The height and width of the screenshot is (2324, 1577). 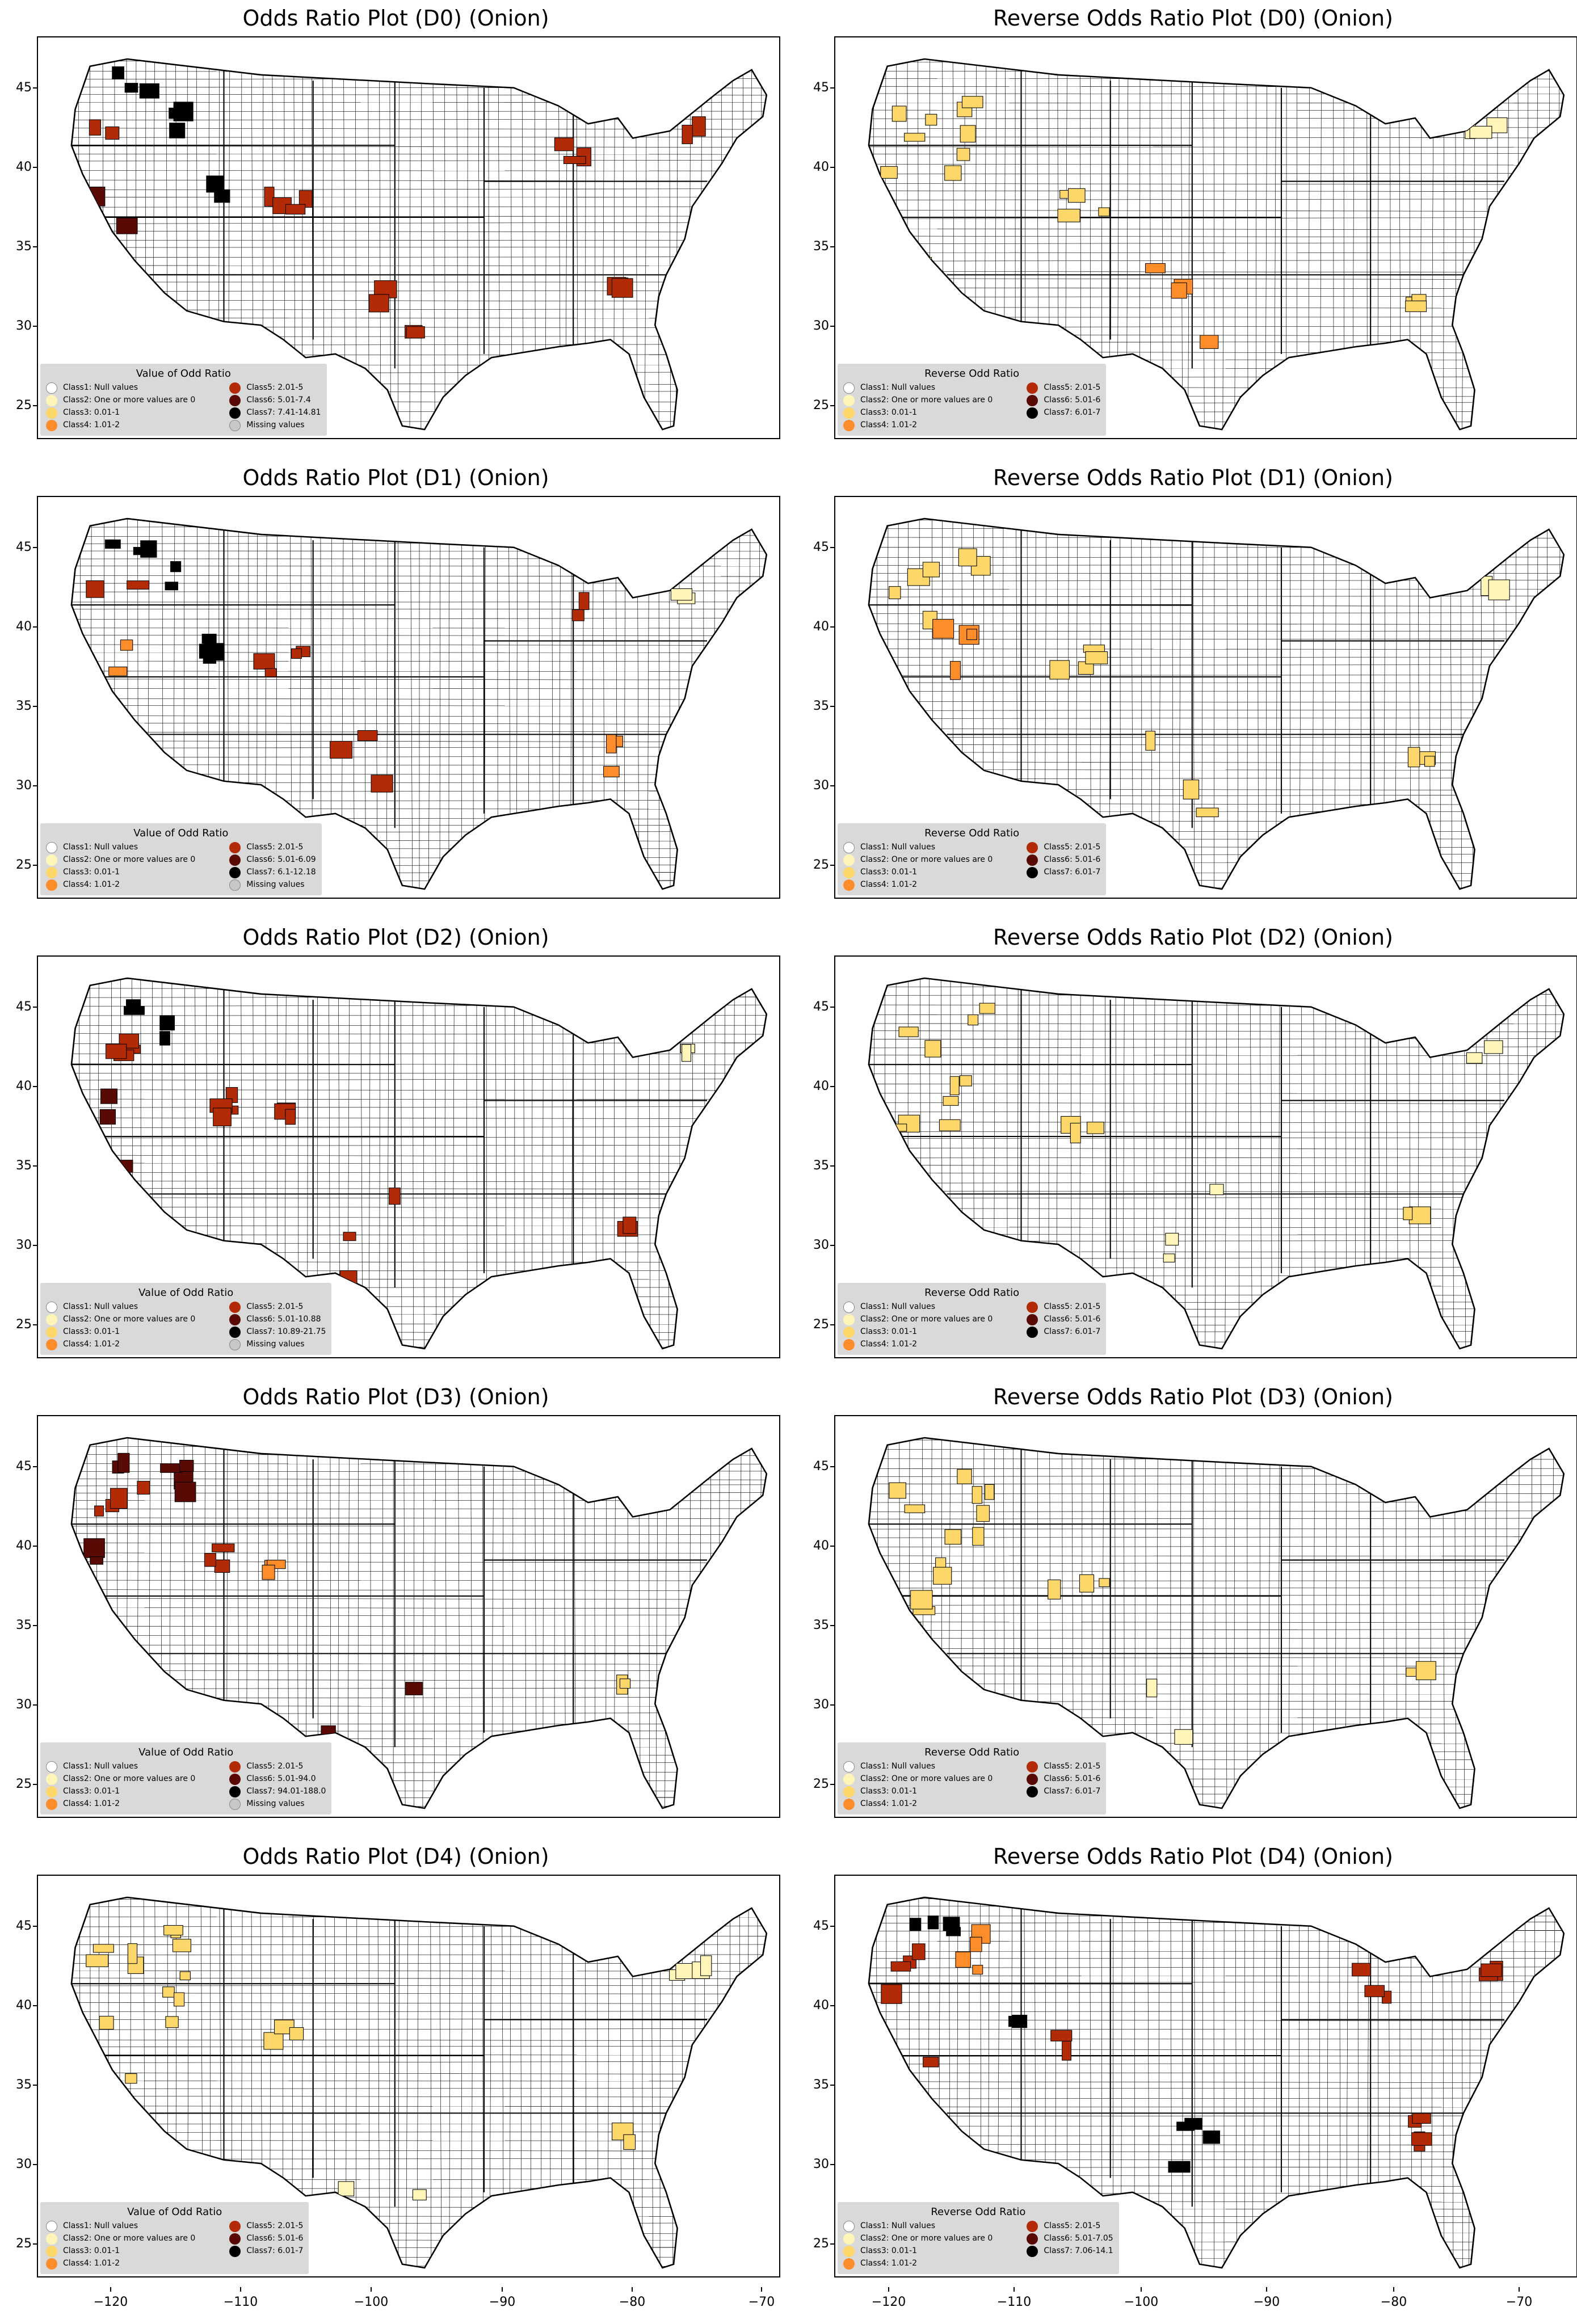 I want to click on legend-label: Class1: Null values, so click(x=898, y=847).